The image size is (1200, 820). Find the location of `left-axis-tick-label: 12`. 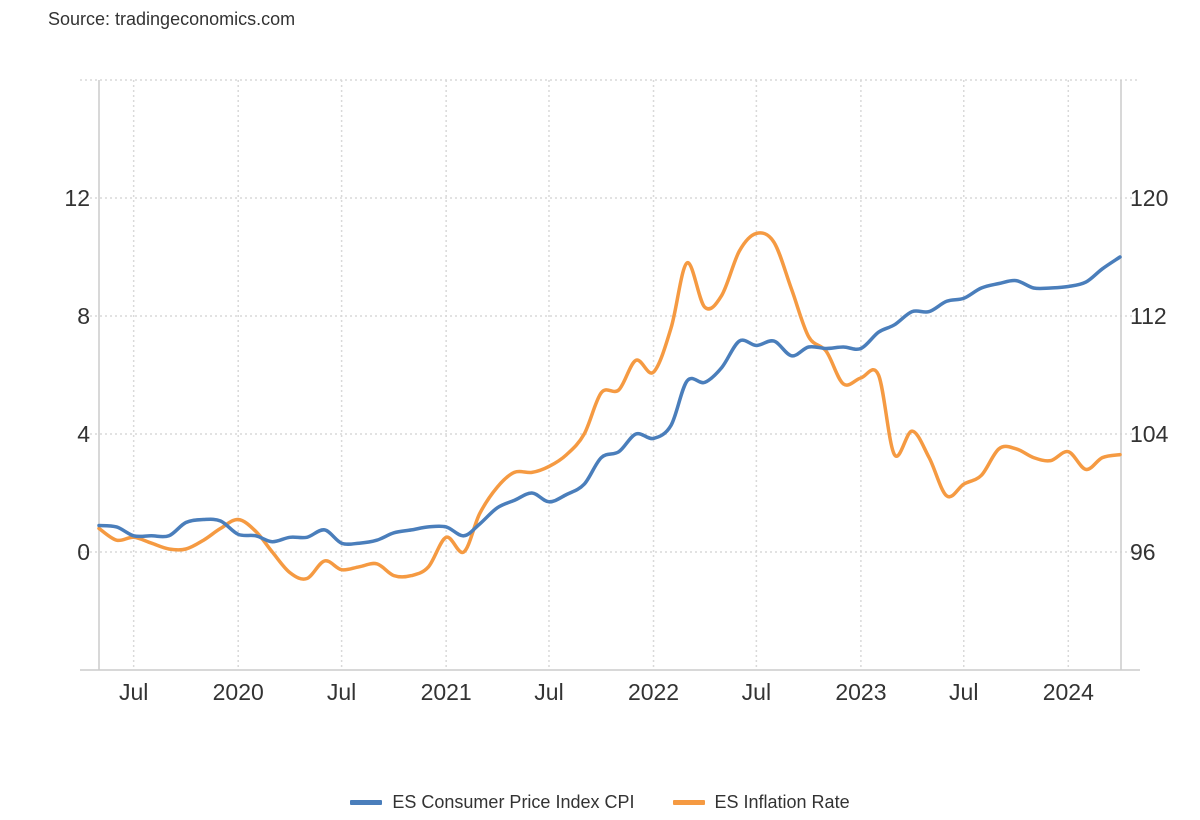

left-axis-tick-label: 12 is located at coordinates (77, 198).